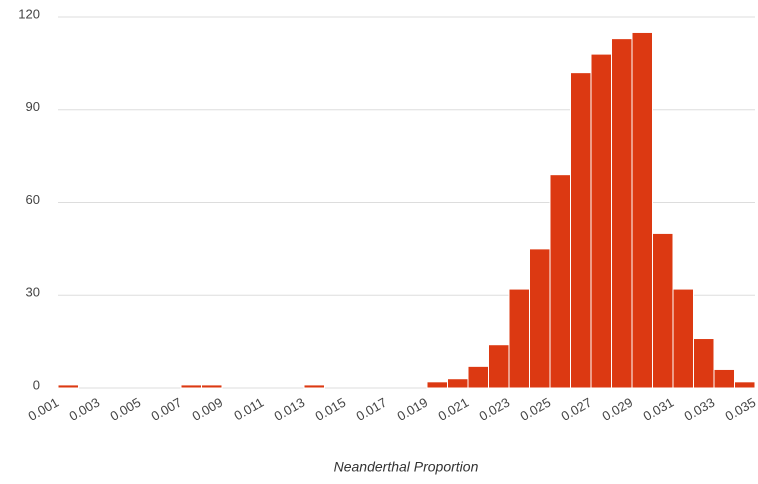 This screenshot has height=484, width=758. Describe the element at coordinates (29, 13) in the screenshot. I see `y-tick-label: 120` at that location.